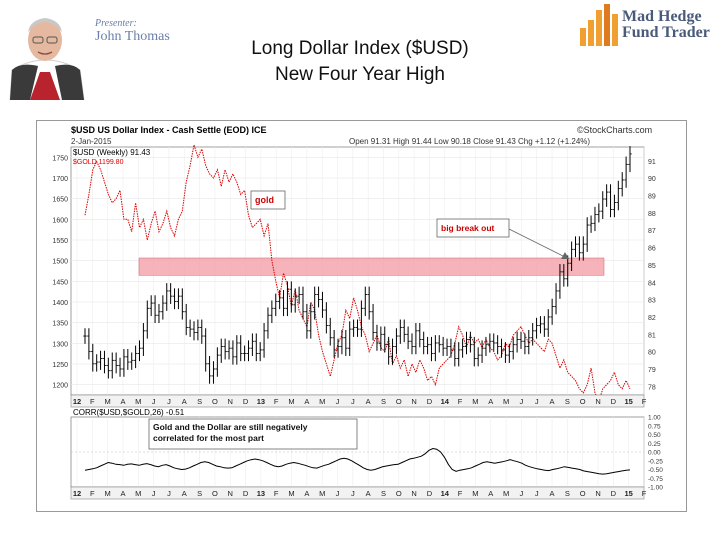  What do you see at coordinates (654, 444) in the screenshot?
I see `corr-tick-label: 0.25` at bounding box center [654, 444].